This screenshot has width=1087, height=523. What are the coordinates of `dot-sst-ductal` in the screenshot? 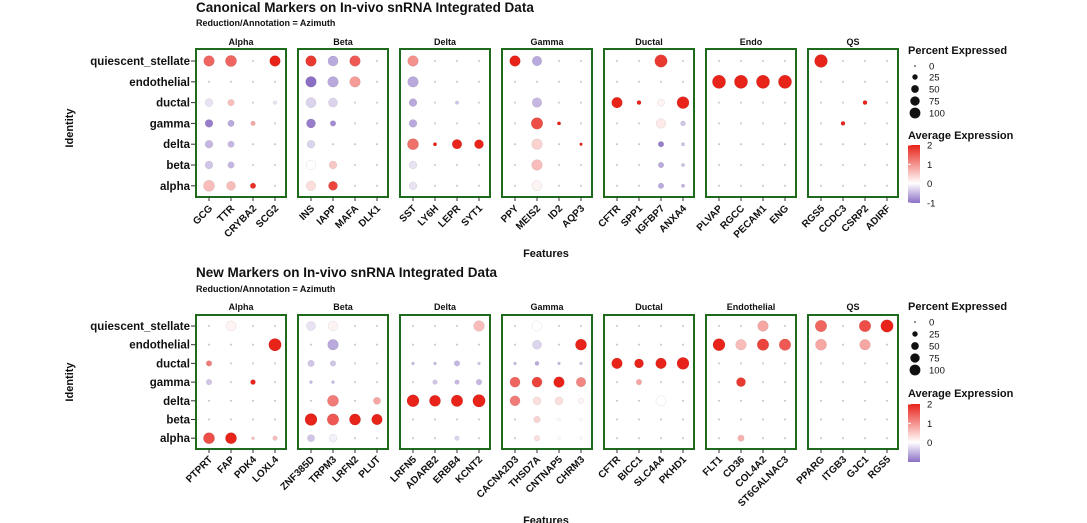 It's located at (413, 102).